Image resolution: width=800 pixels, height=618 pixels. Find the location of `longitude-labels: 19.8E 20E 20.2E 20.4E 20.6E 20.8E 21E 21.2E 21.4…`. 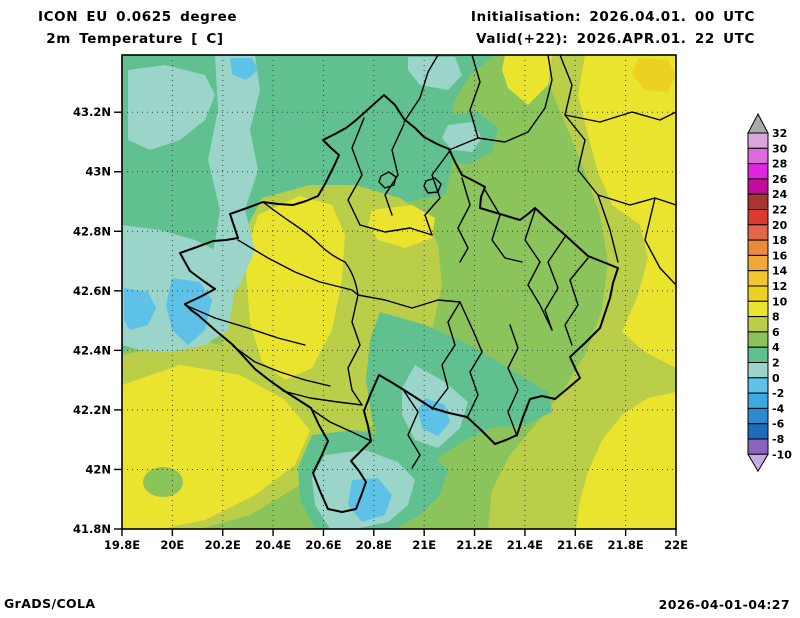

longitude-labels: 19.8E 20E 20.2E 20.4E 20.6E 20.8E 21E 21.2E 21.4… is located at coordinates (396, 545).